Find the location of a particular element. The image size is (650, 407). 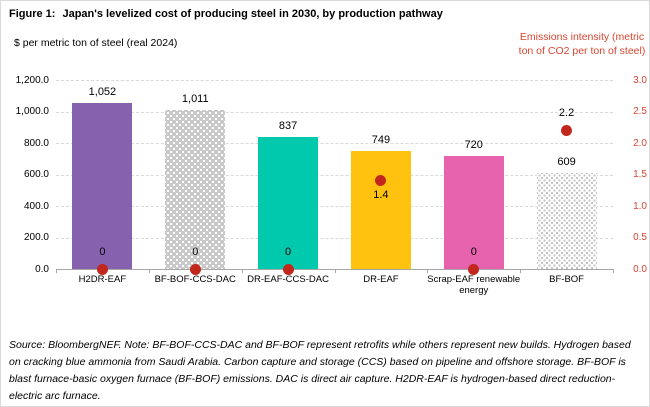

left-axis-tick-label: 600.0 is located at coordinates (36, 174).